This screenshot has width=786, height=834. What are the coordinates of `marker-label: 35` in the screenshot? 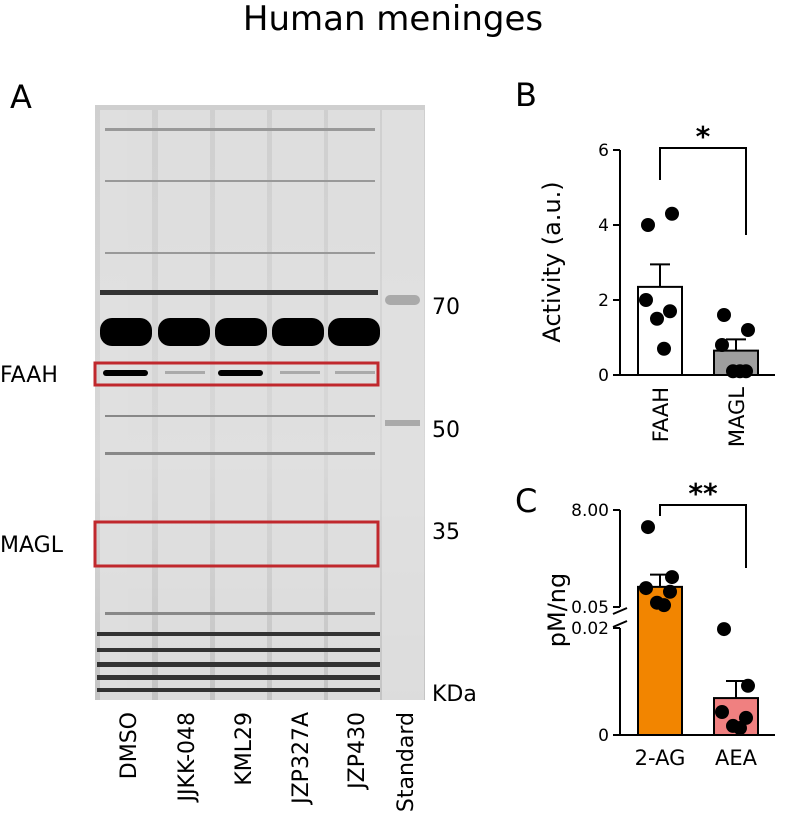 It's located at (446, 532).